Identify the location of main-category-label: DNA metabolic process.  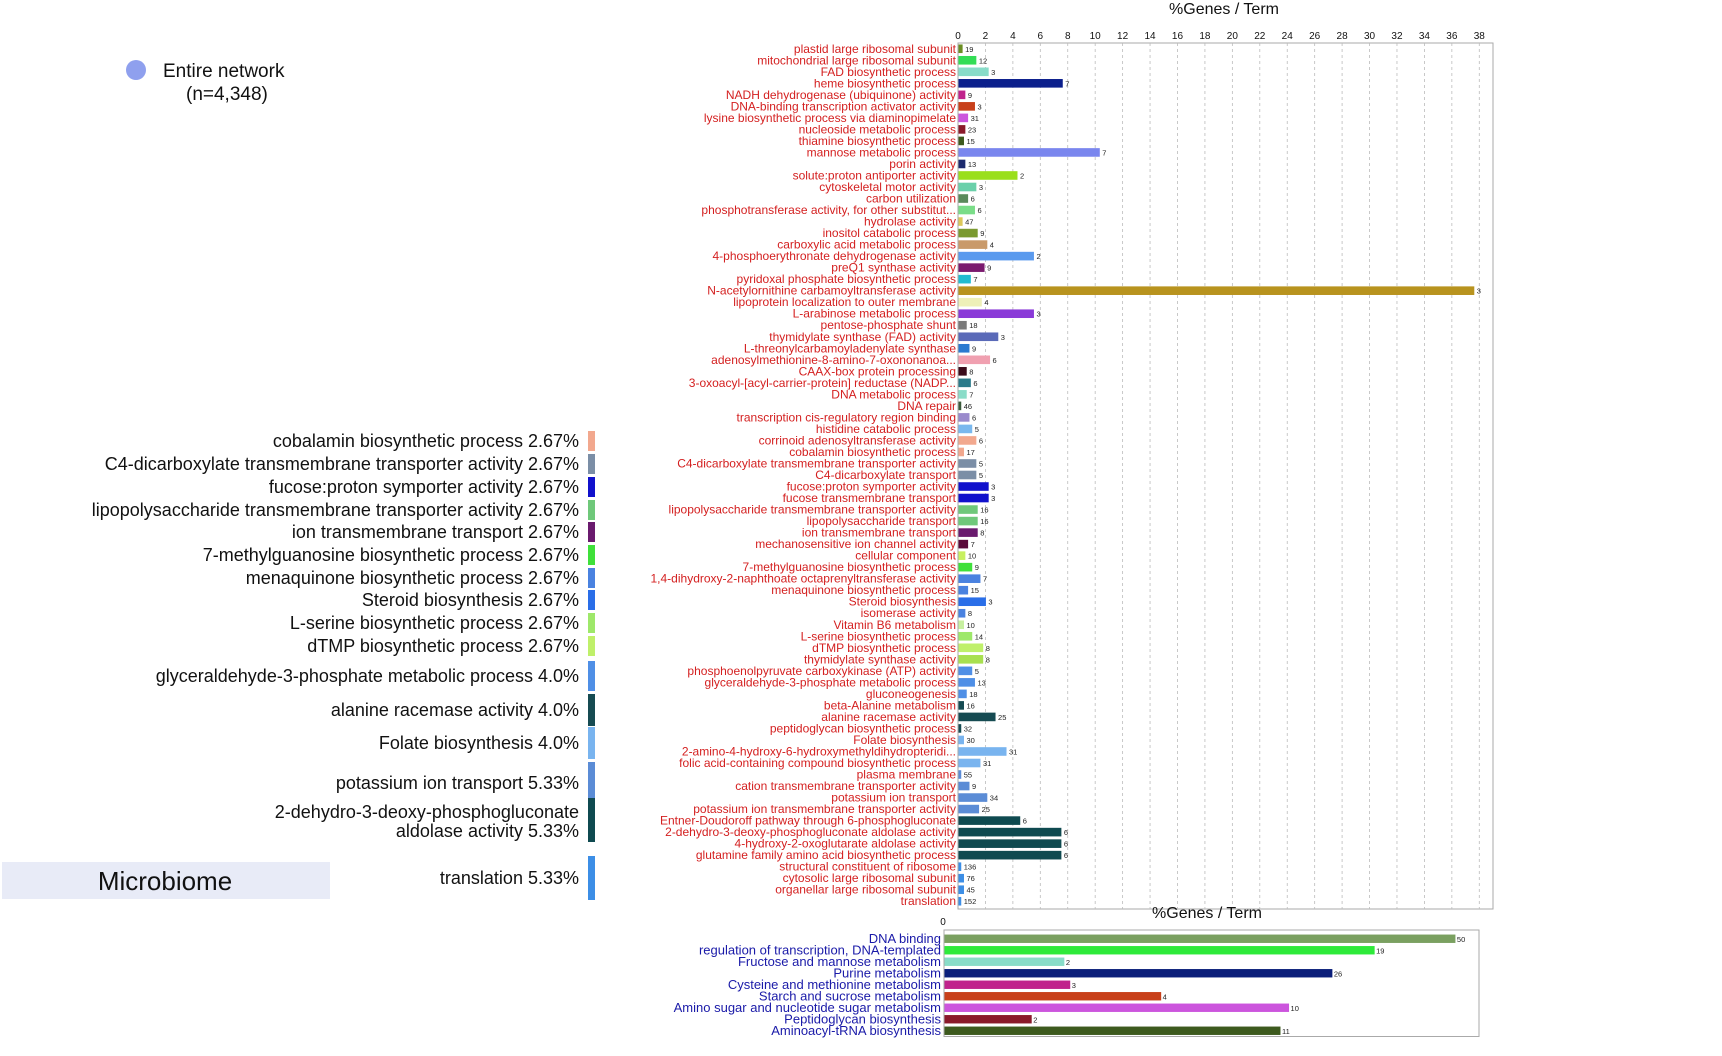
(893, 394).